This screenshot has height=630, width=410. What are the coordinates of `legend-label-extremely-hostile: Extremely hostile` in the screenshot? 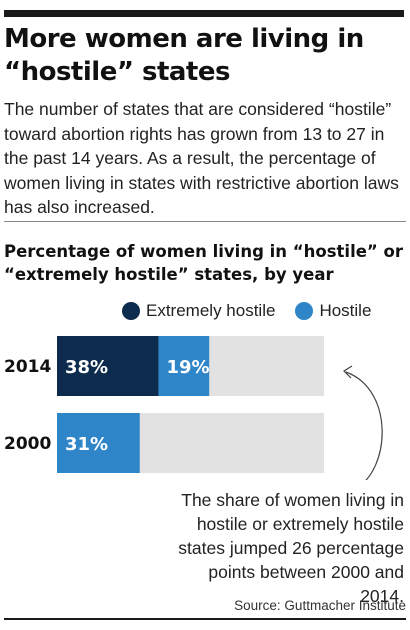 It's located at (211, 310).